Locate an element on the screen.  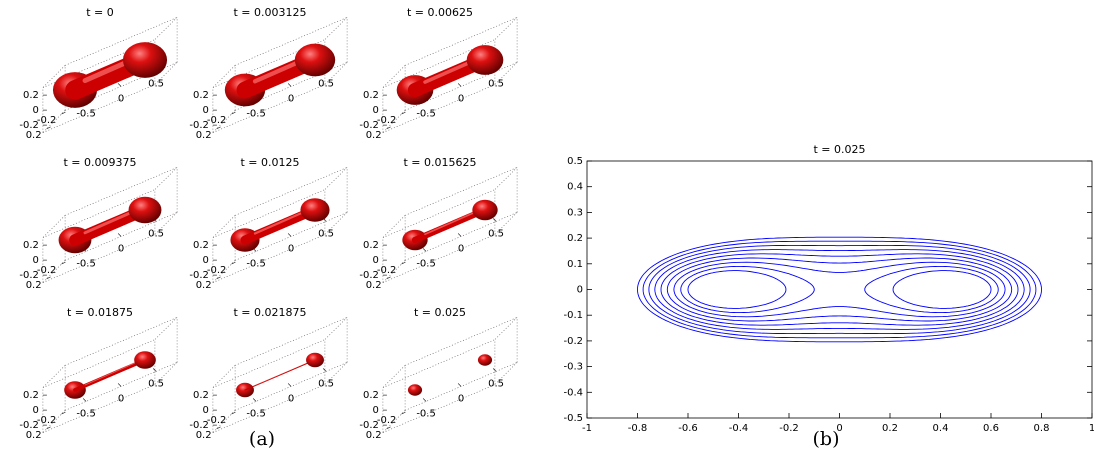
x-tick-label: -0.6 is located at coordinates (688, 428).